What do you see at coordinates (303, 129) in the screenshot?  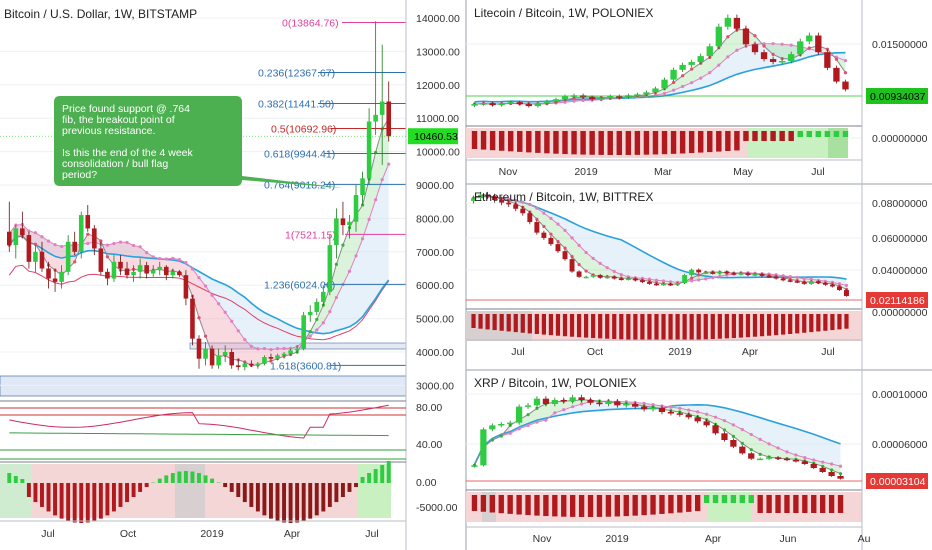 I see `fib-label: 0.5(10692.96)` at bounding box center [303, 129].